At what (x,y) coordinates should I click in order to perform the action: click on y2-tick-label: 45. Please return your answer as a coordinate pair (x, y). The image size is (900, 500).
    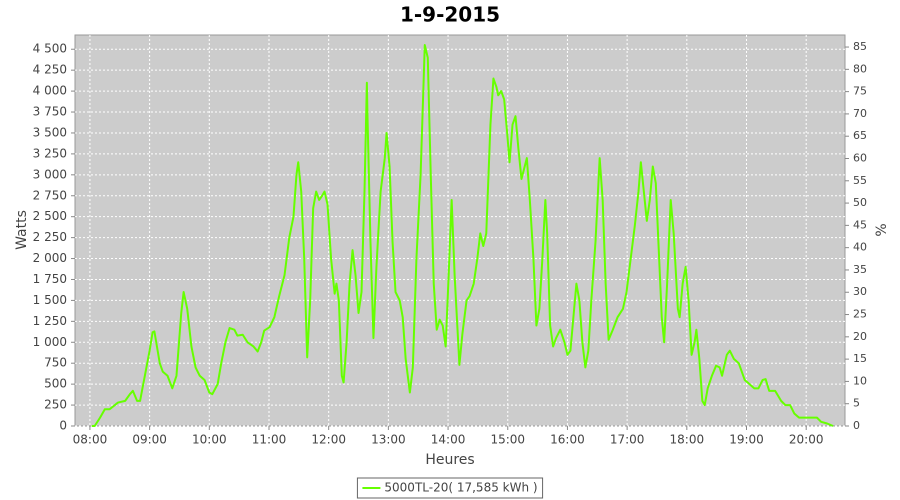
    Looking at the image, I should click on (860, 224).